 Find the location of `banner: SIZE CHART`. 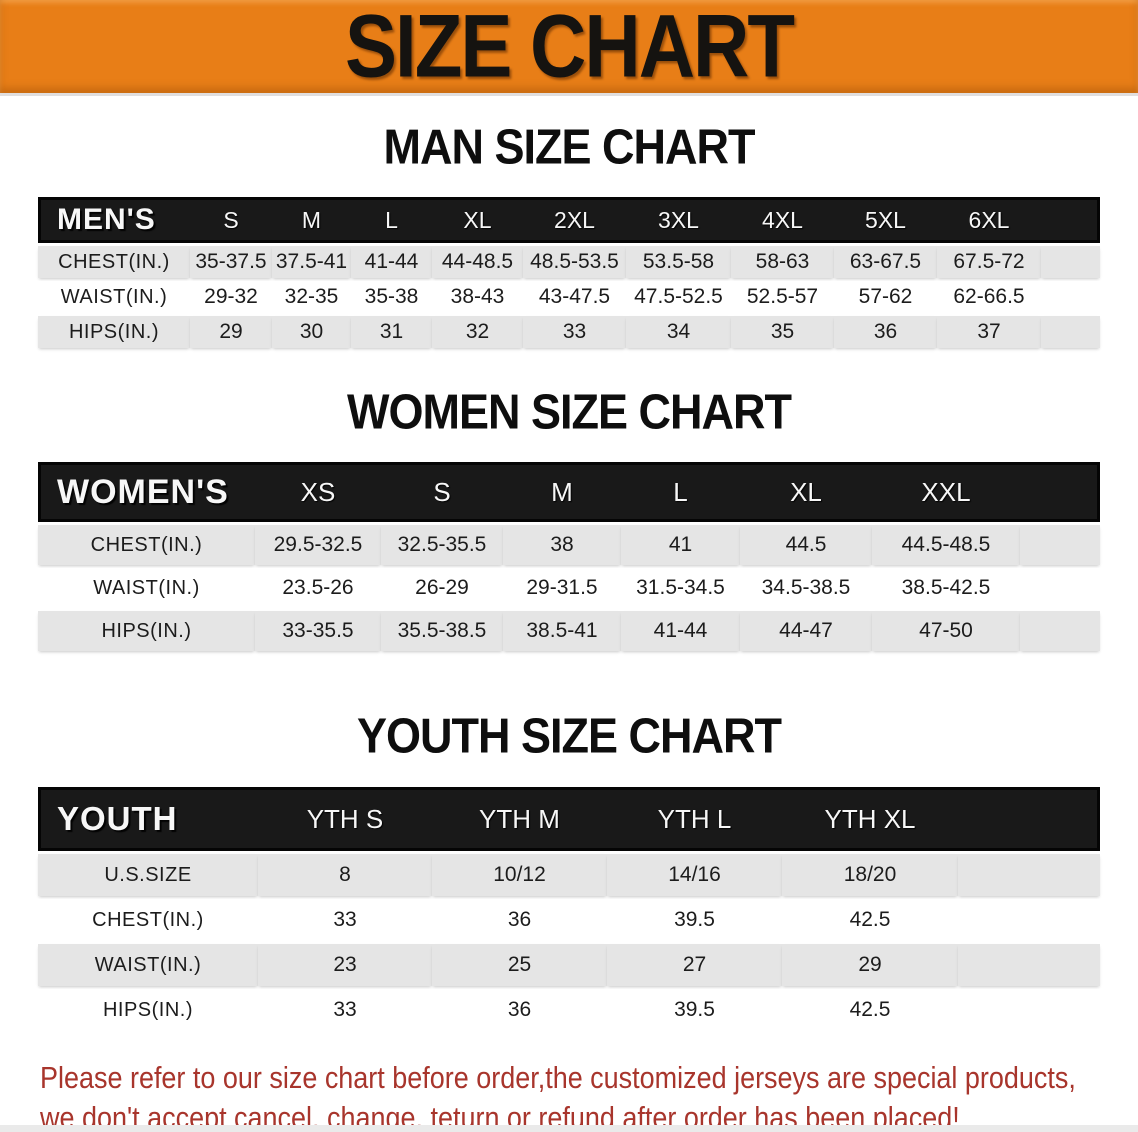

banner: SIZE CHART is located at coordinates (569, 48).